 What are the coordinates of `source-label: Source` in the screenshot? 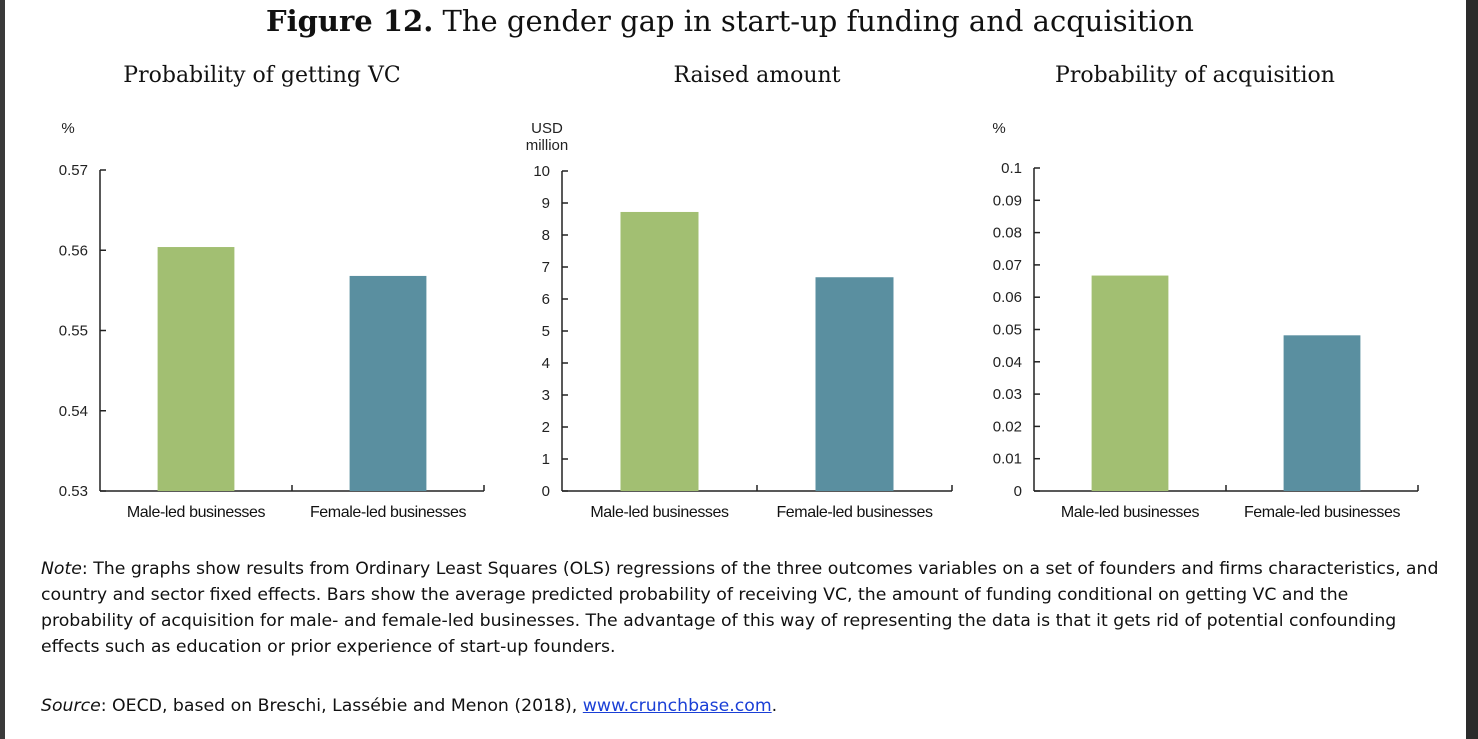 It's located at (71, 706).